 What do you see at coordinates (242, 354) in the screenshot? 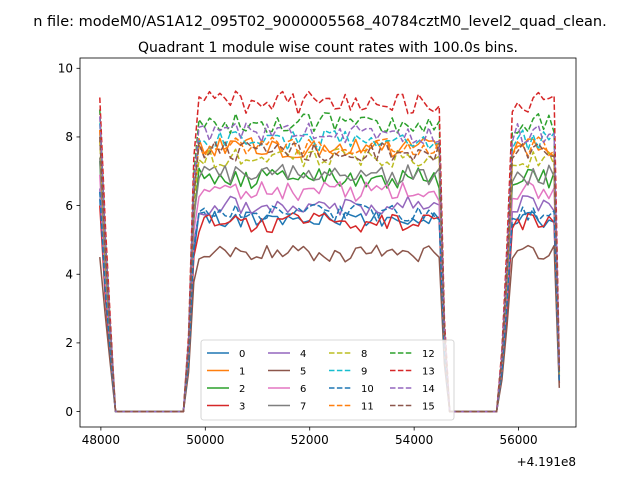
I see `legend-label-0: 0` at bounding box center [242, 354].